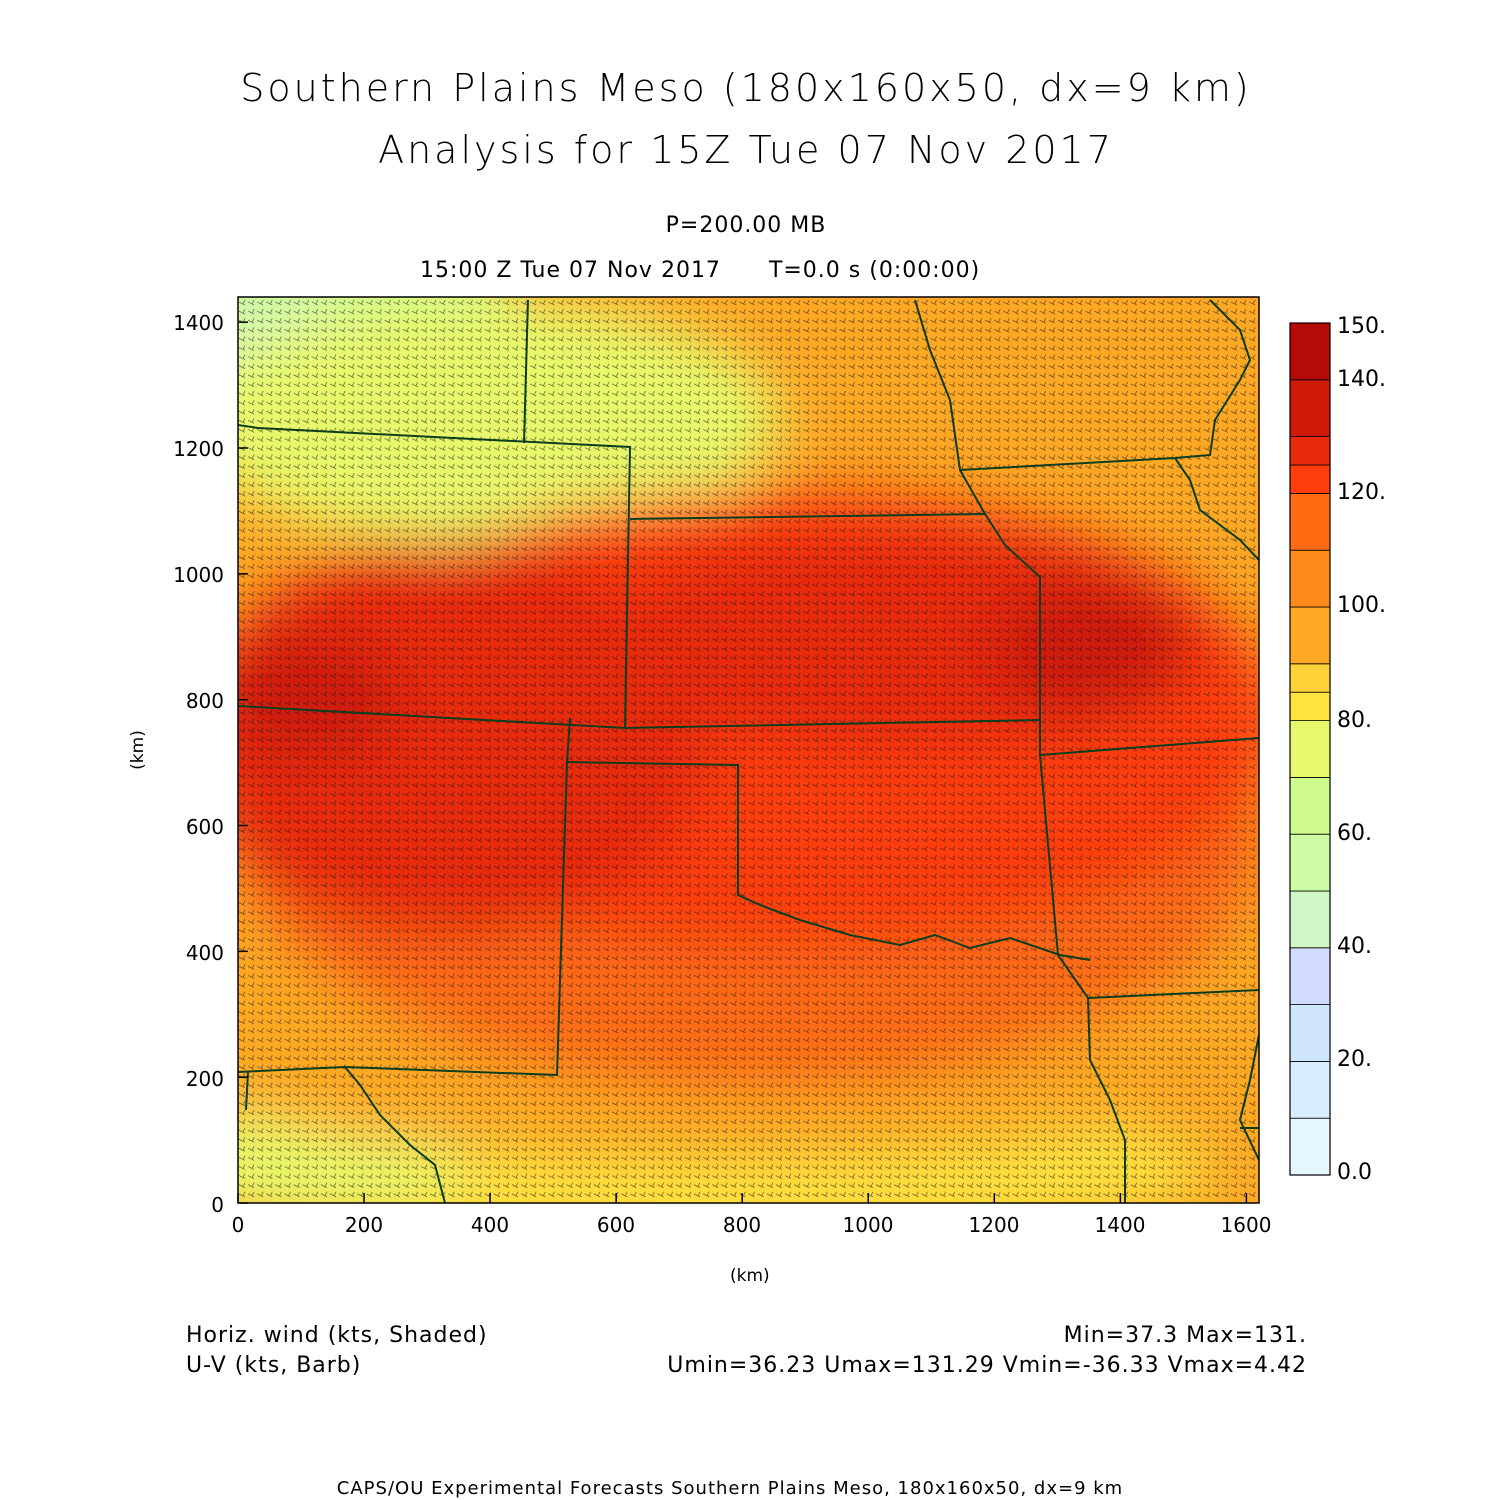 The image size is (1500, 1500). What do you see at coordinates (204, 701) in the screenshot?
I see `y-tick-label: 800` at bounding box center [204, 701].